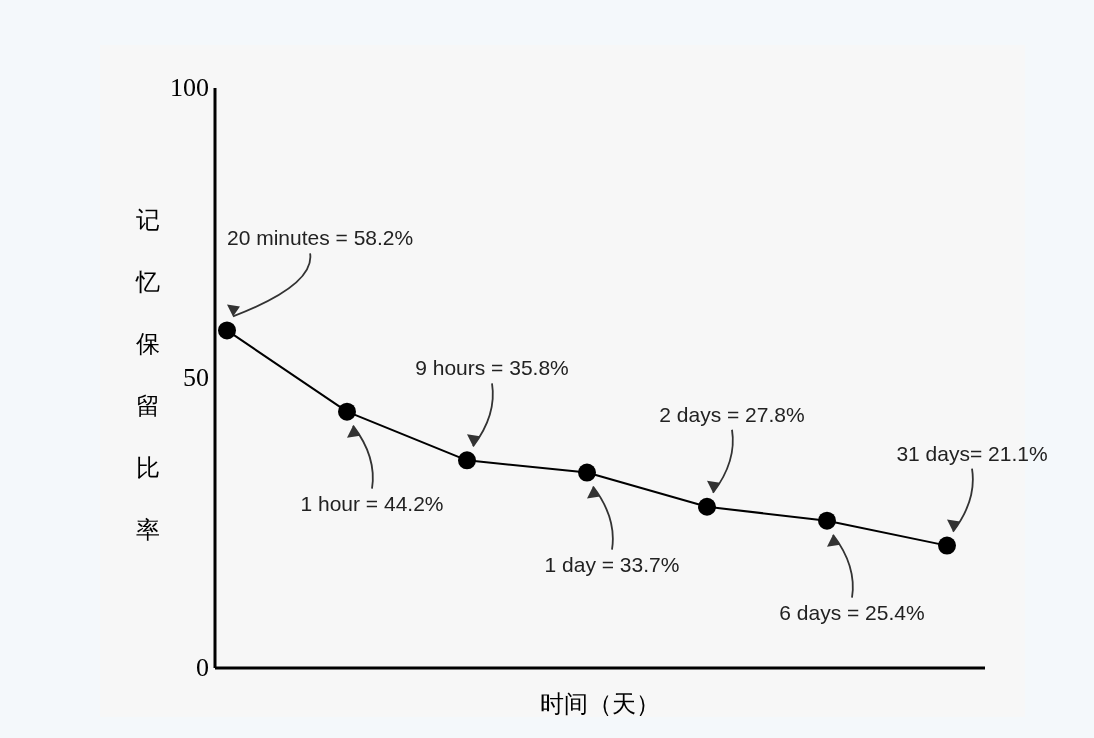 This screenshot has width=1094, height=738. Describe the element at coordinates (189, 87) in the screenshot. I see `y-tick-label: 100` at that location.